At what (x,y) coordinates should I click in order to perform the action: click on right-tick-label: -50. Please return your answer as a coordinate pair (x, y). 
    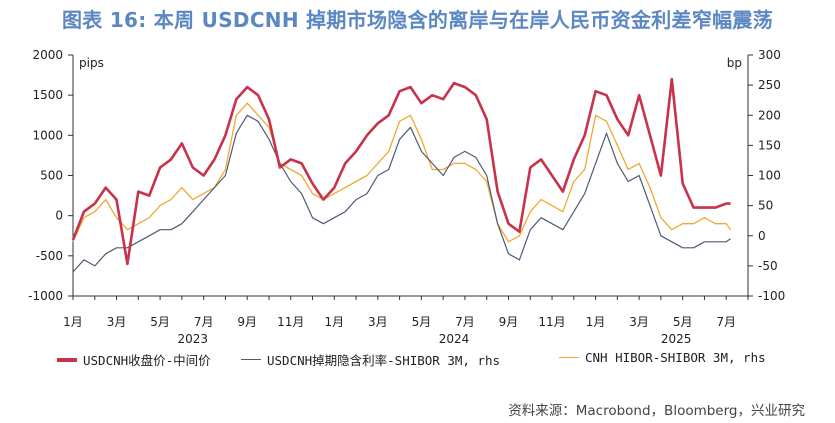
    Looking at the image, I should click on (768, 266).